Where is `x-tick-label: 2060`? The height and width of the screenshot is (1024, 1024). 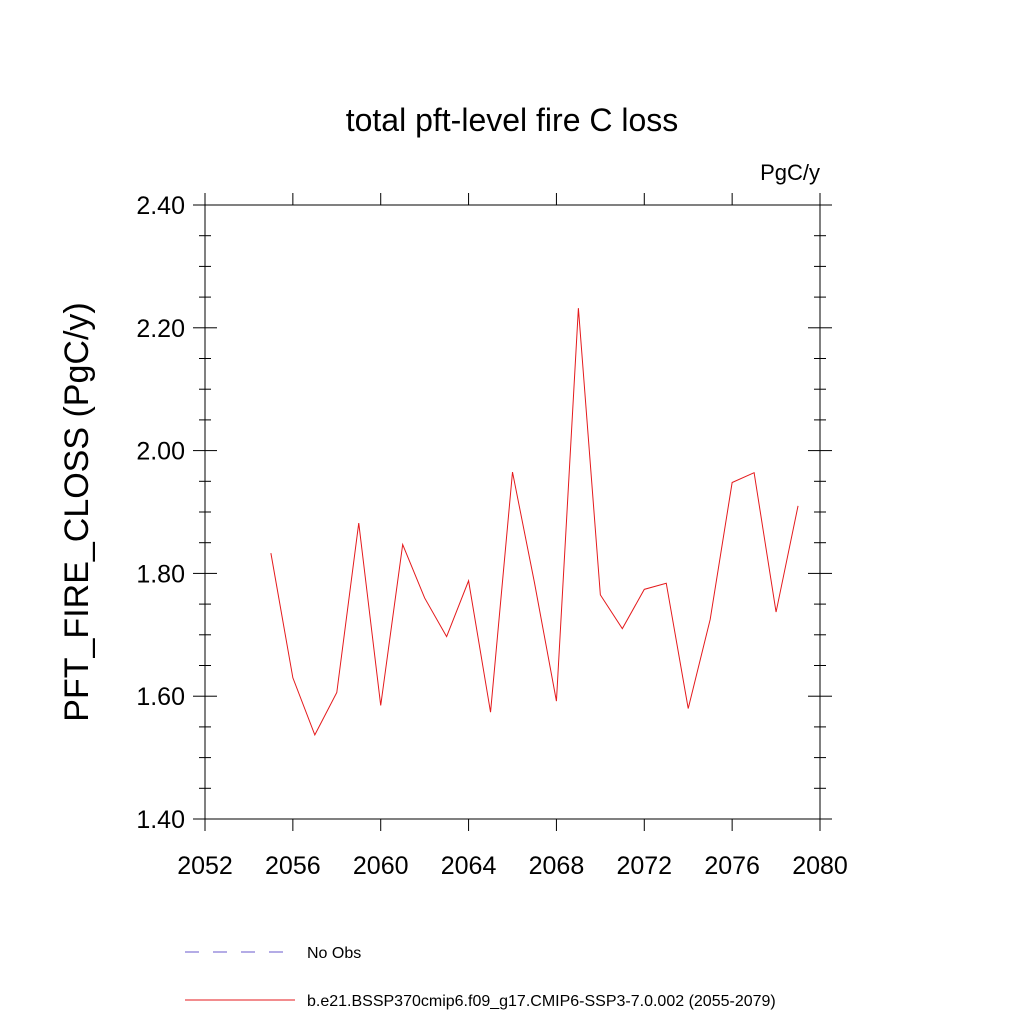
x-tick-label: 2060 is located at coordinates (381, 866).